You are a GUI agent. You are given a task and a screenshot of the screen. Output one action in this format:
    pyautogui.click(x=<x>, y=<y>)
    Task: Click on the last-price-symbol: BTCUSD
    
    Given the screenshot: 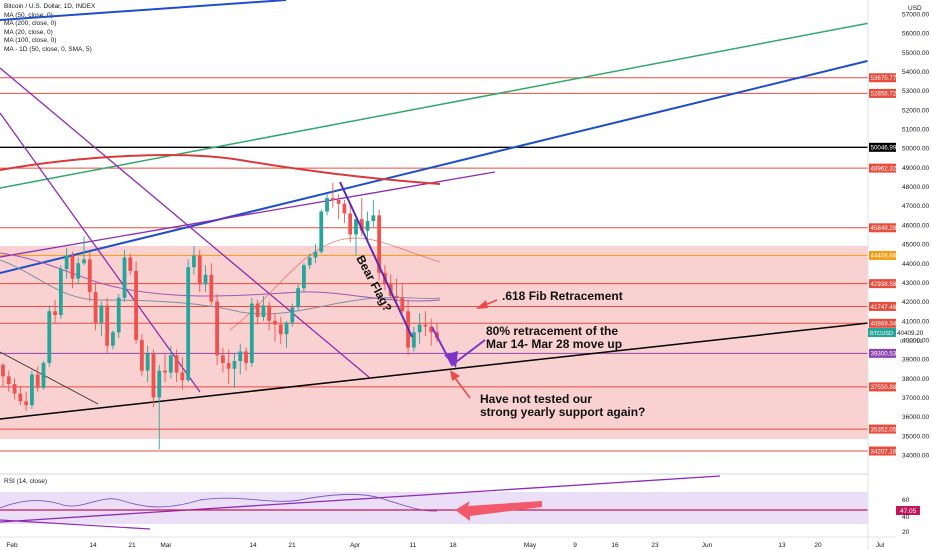 What is the action you would take?
    pyautogui.click(x=881, y=334)
    